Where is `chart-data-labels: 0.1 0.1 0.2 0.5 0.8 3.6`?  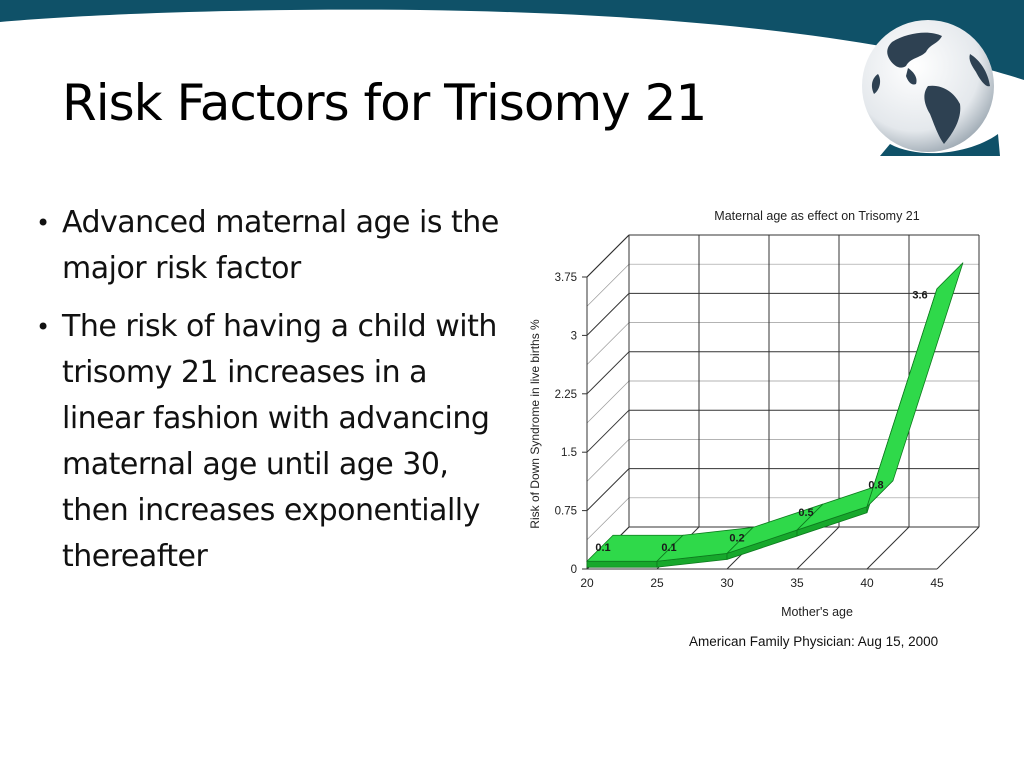 chart-data-labels: 0.1 0.1 0.2 0.5 0.8 3.6 is located at coordinates (761, 422).